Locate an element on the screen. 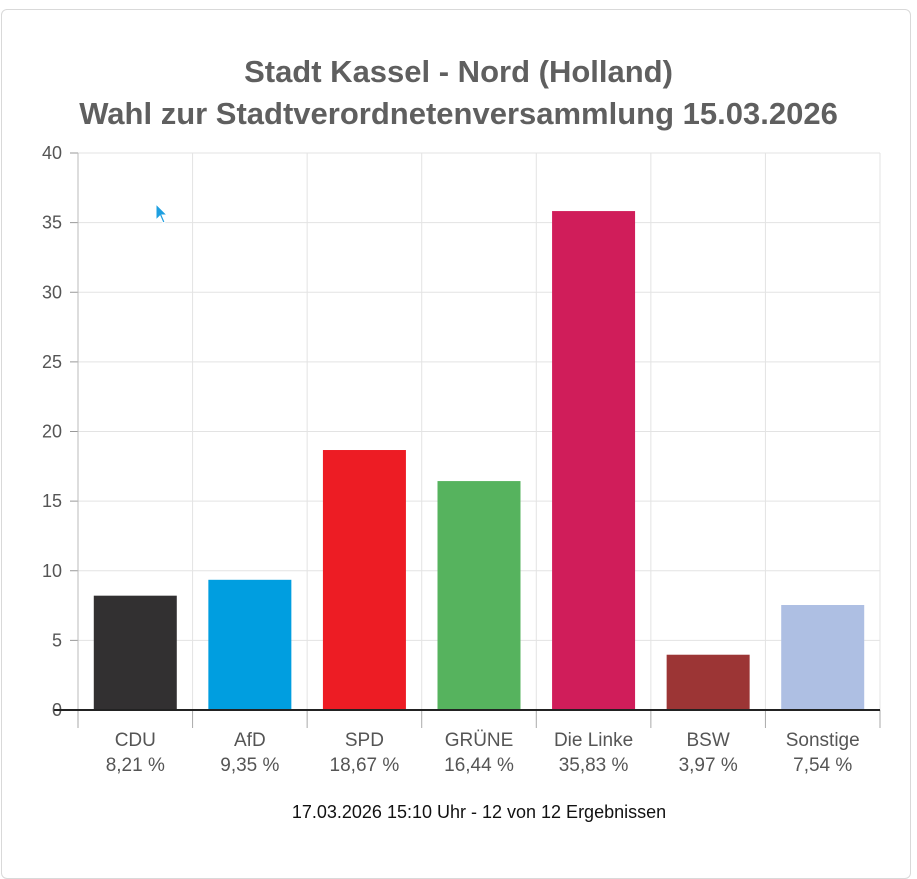 The width and height of the screenshot is (917, 879). bar-afd is located at coordinates (250, 644).